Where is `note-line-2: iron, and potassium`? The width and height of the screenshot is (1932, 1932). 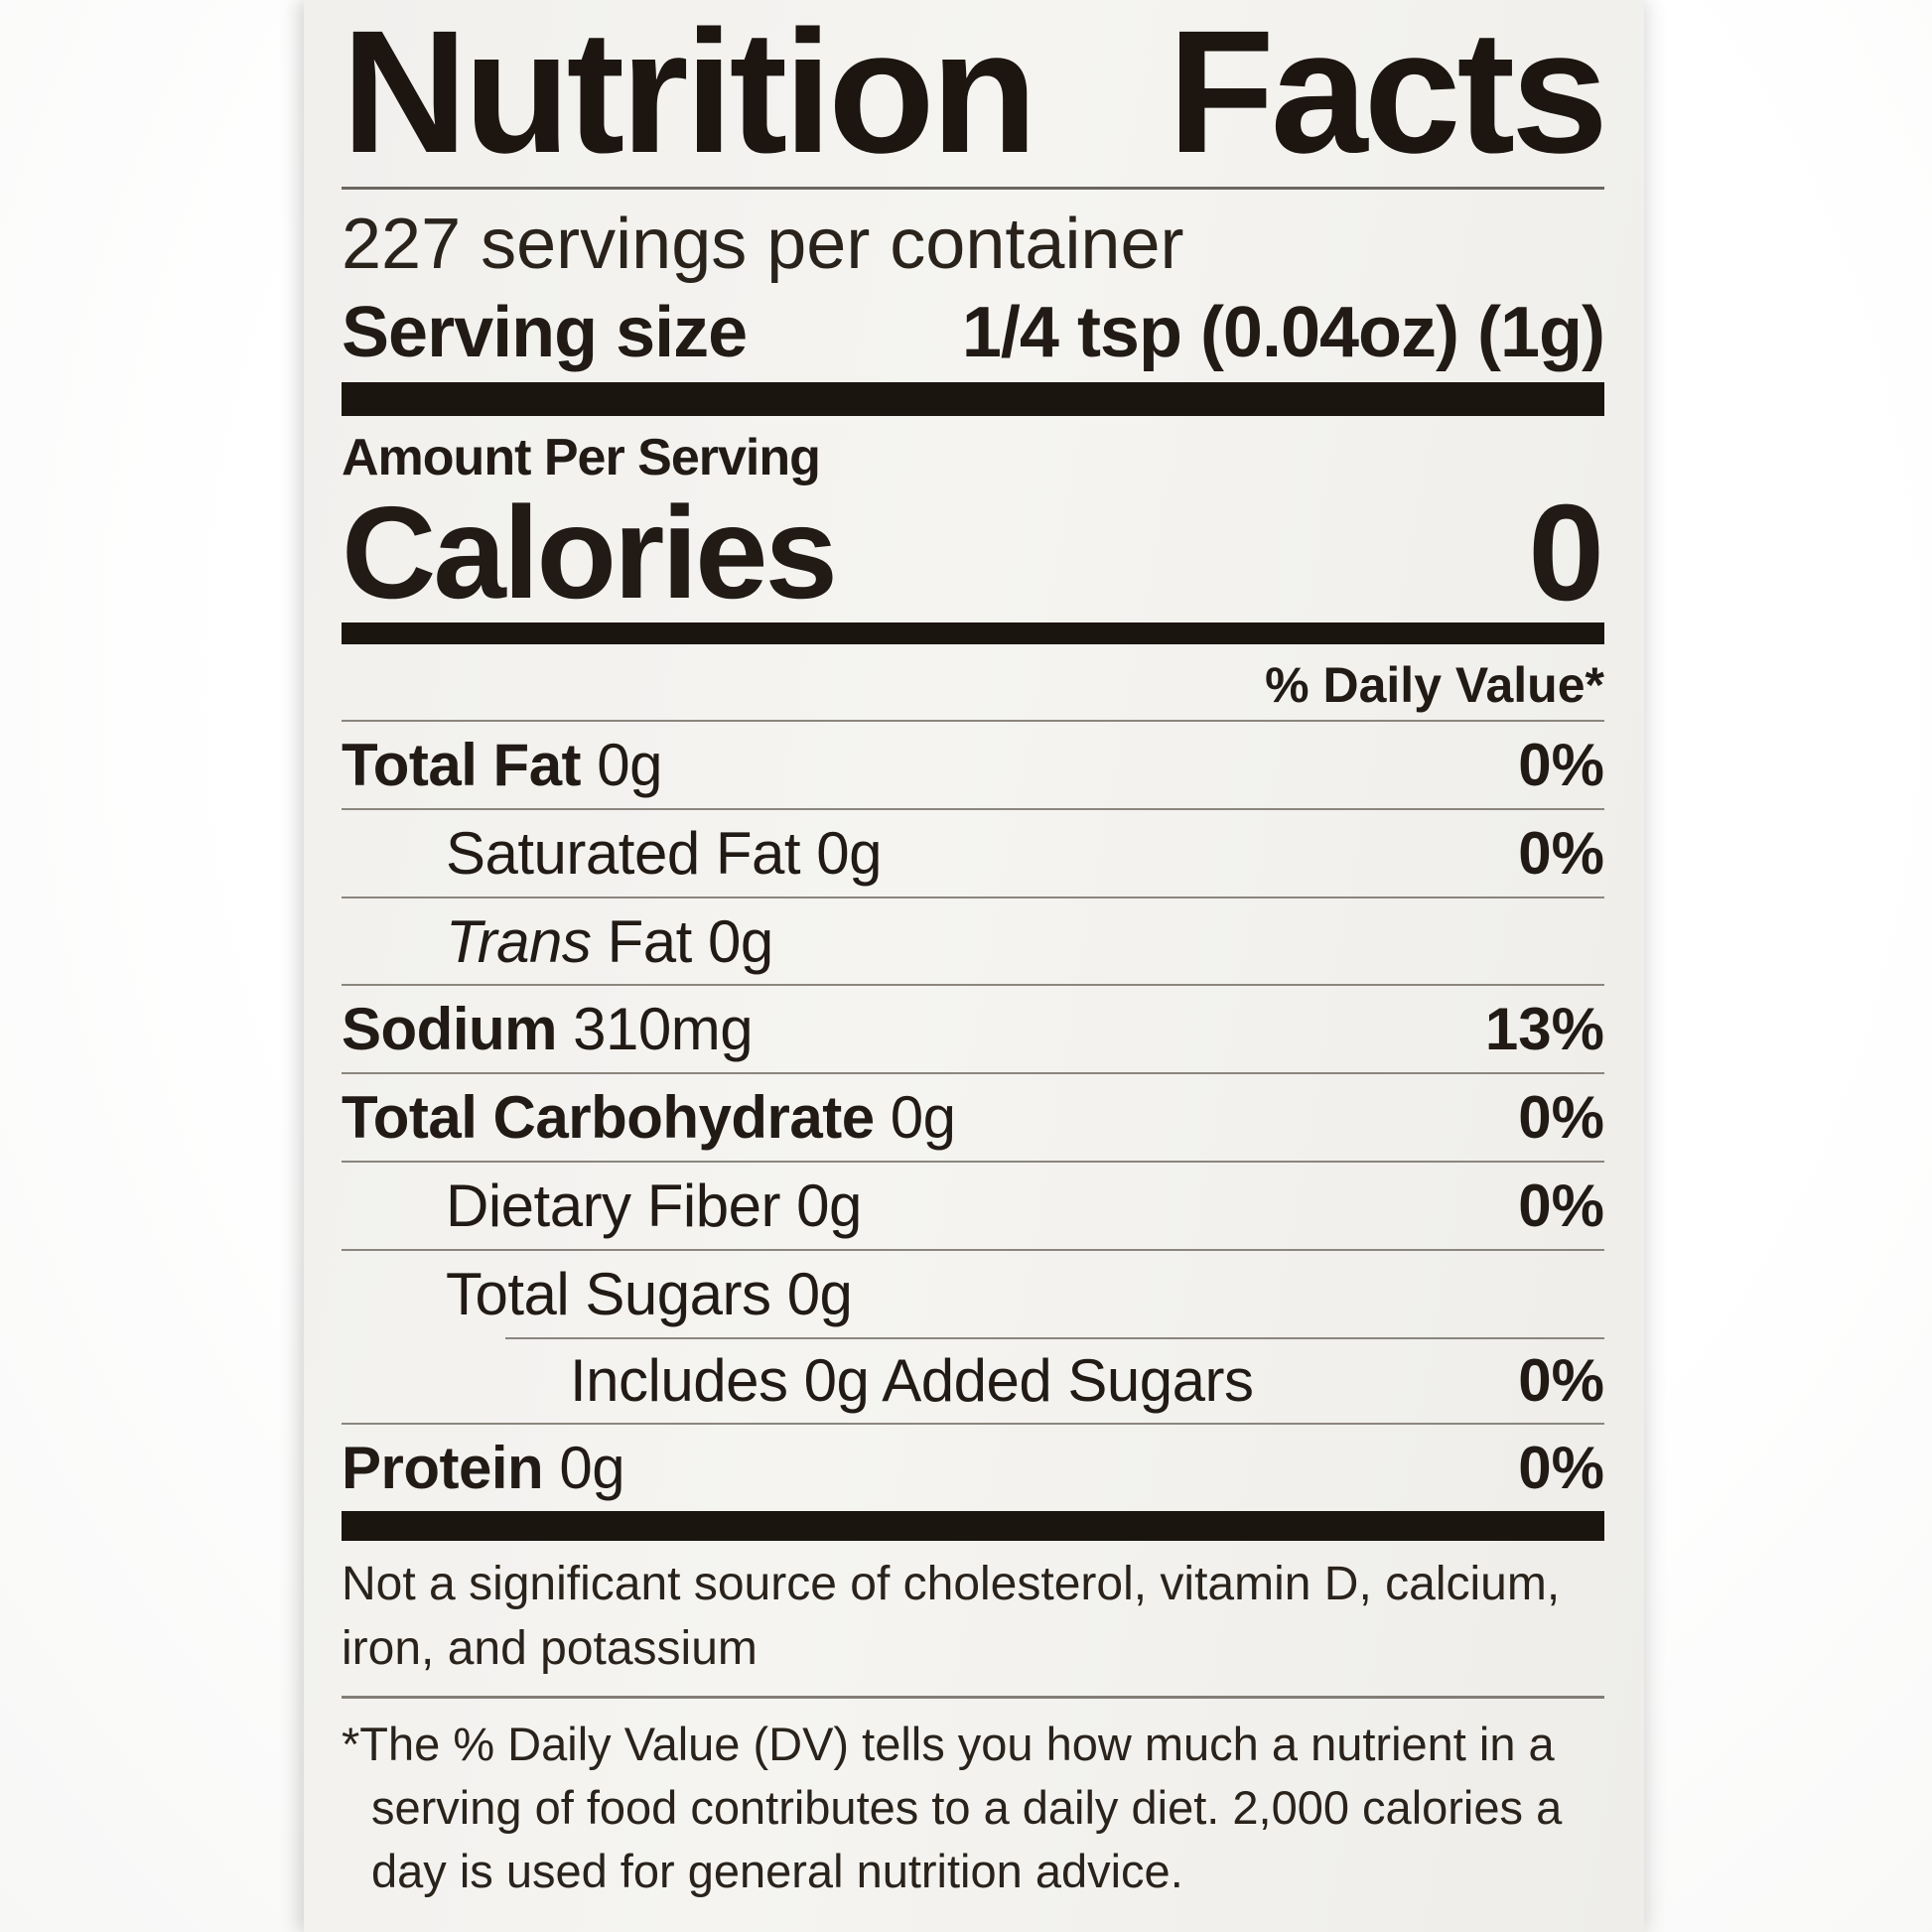 note-line-2: iron, and potassium is located at coordinates (550, 1648).